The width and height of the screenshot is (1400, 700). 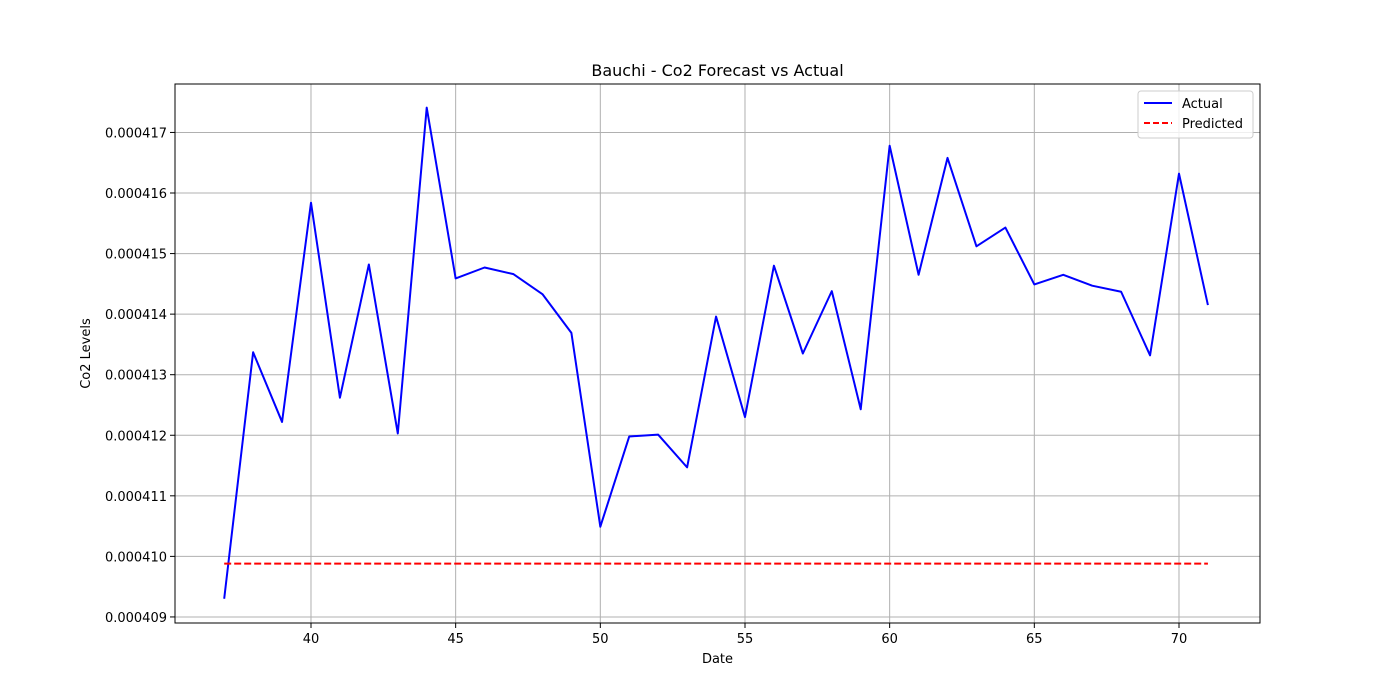 I want to click on x-axis-ticks: 40 45 50 55 60 65 70, so click(x=745, y=635).